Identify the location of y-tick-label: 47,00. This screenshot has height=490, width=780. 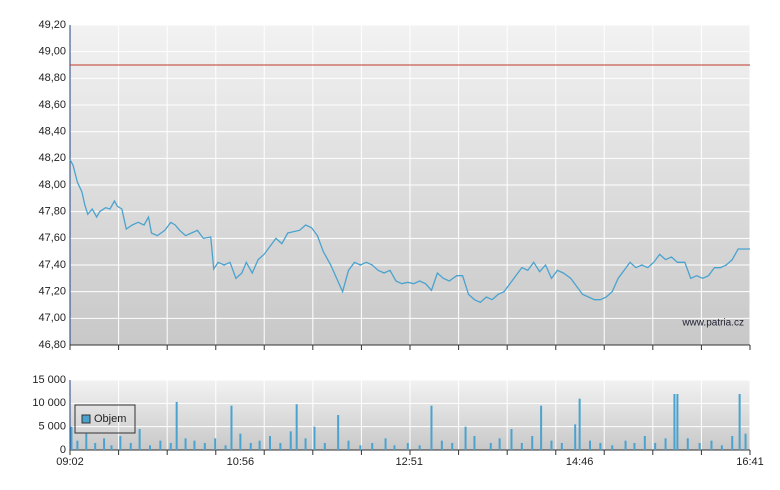
(52, 318).